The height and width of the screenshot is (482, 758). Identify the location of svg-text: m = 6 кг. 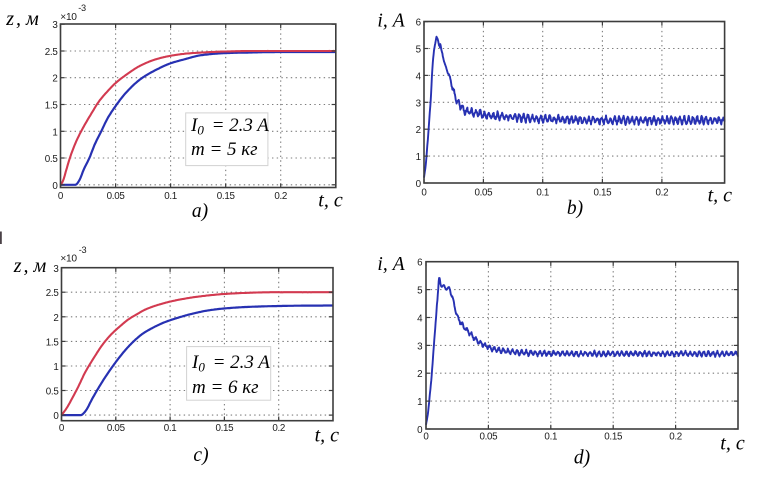
(225, 387).